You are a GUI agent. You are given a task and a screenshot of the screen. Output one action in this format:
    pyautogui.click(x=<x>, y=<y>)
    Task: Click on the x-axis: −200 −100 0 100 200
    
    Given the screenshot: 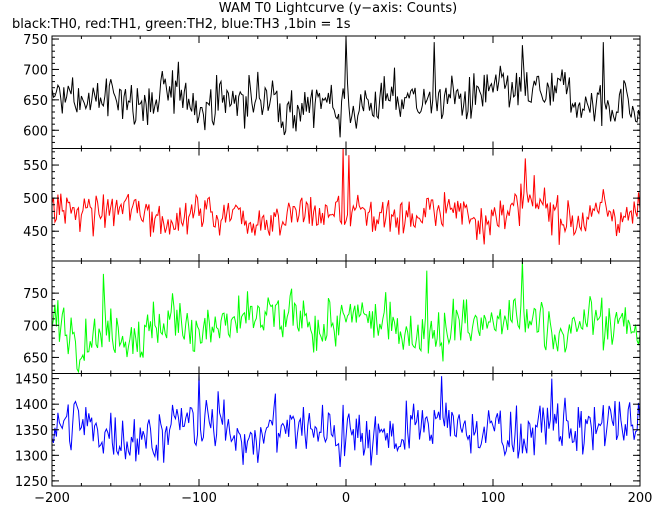 What is the action you would take?
    pyautogui.click(x=343, y=498)
    